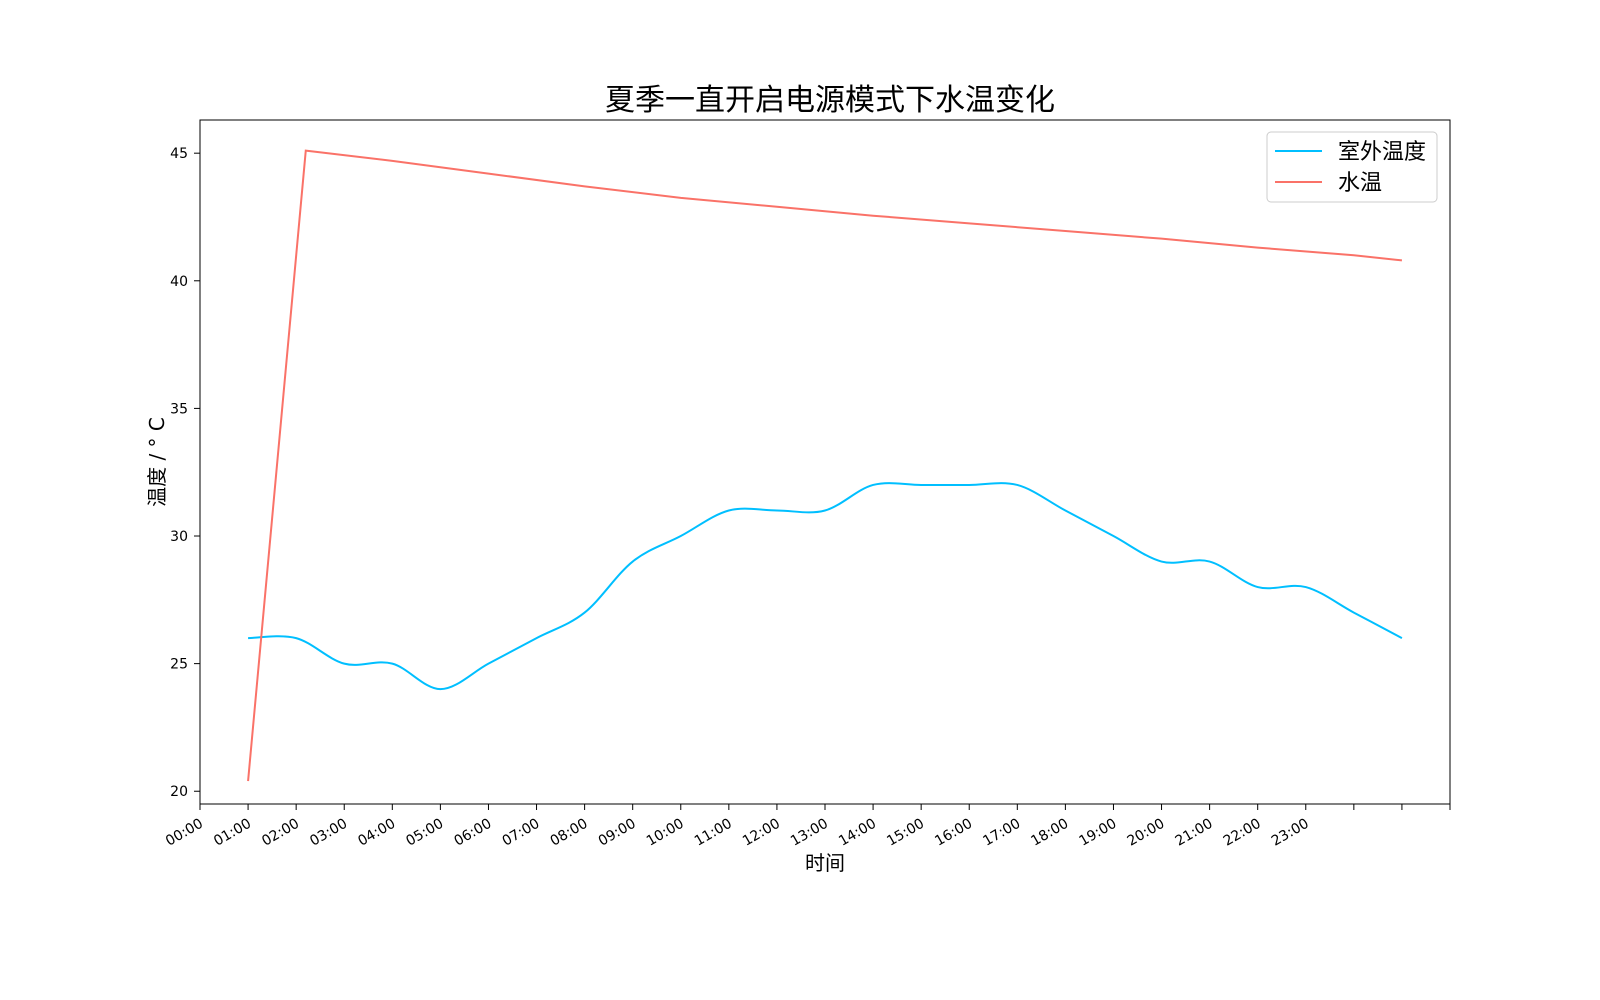 The image size is (1600, 1000). I want to click on x-tick-label: 23:00, so click(1290, 833).